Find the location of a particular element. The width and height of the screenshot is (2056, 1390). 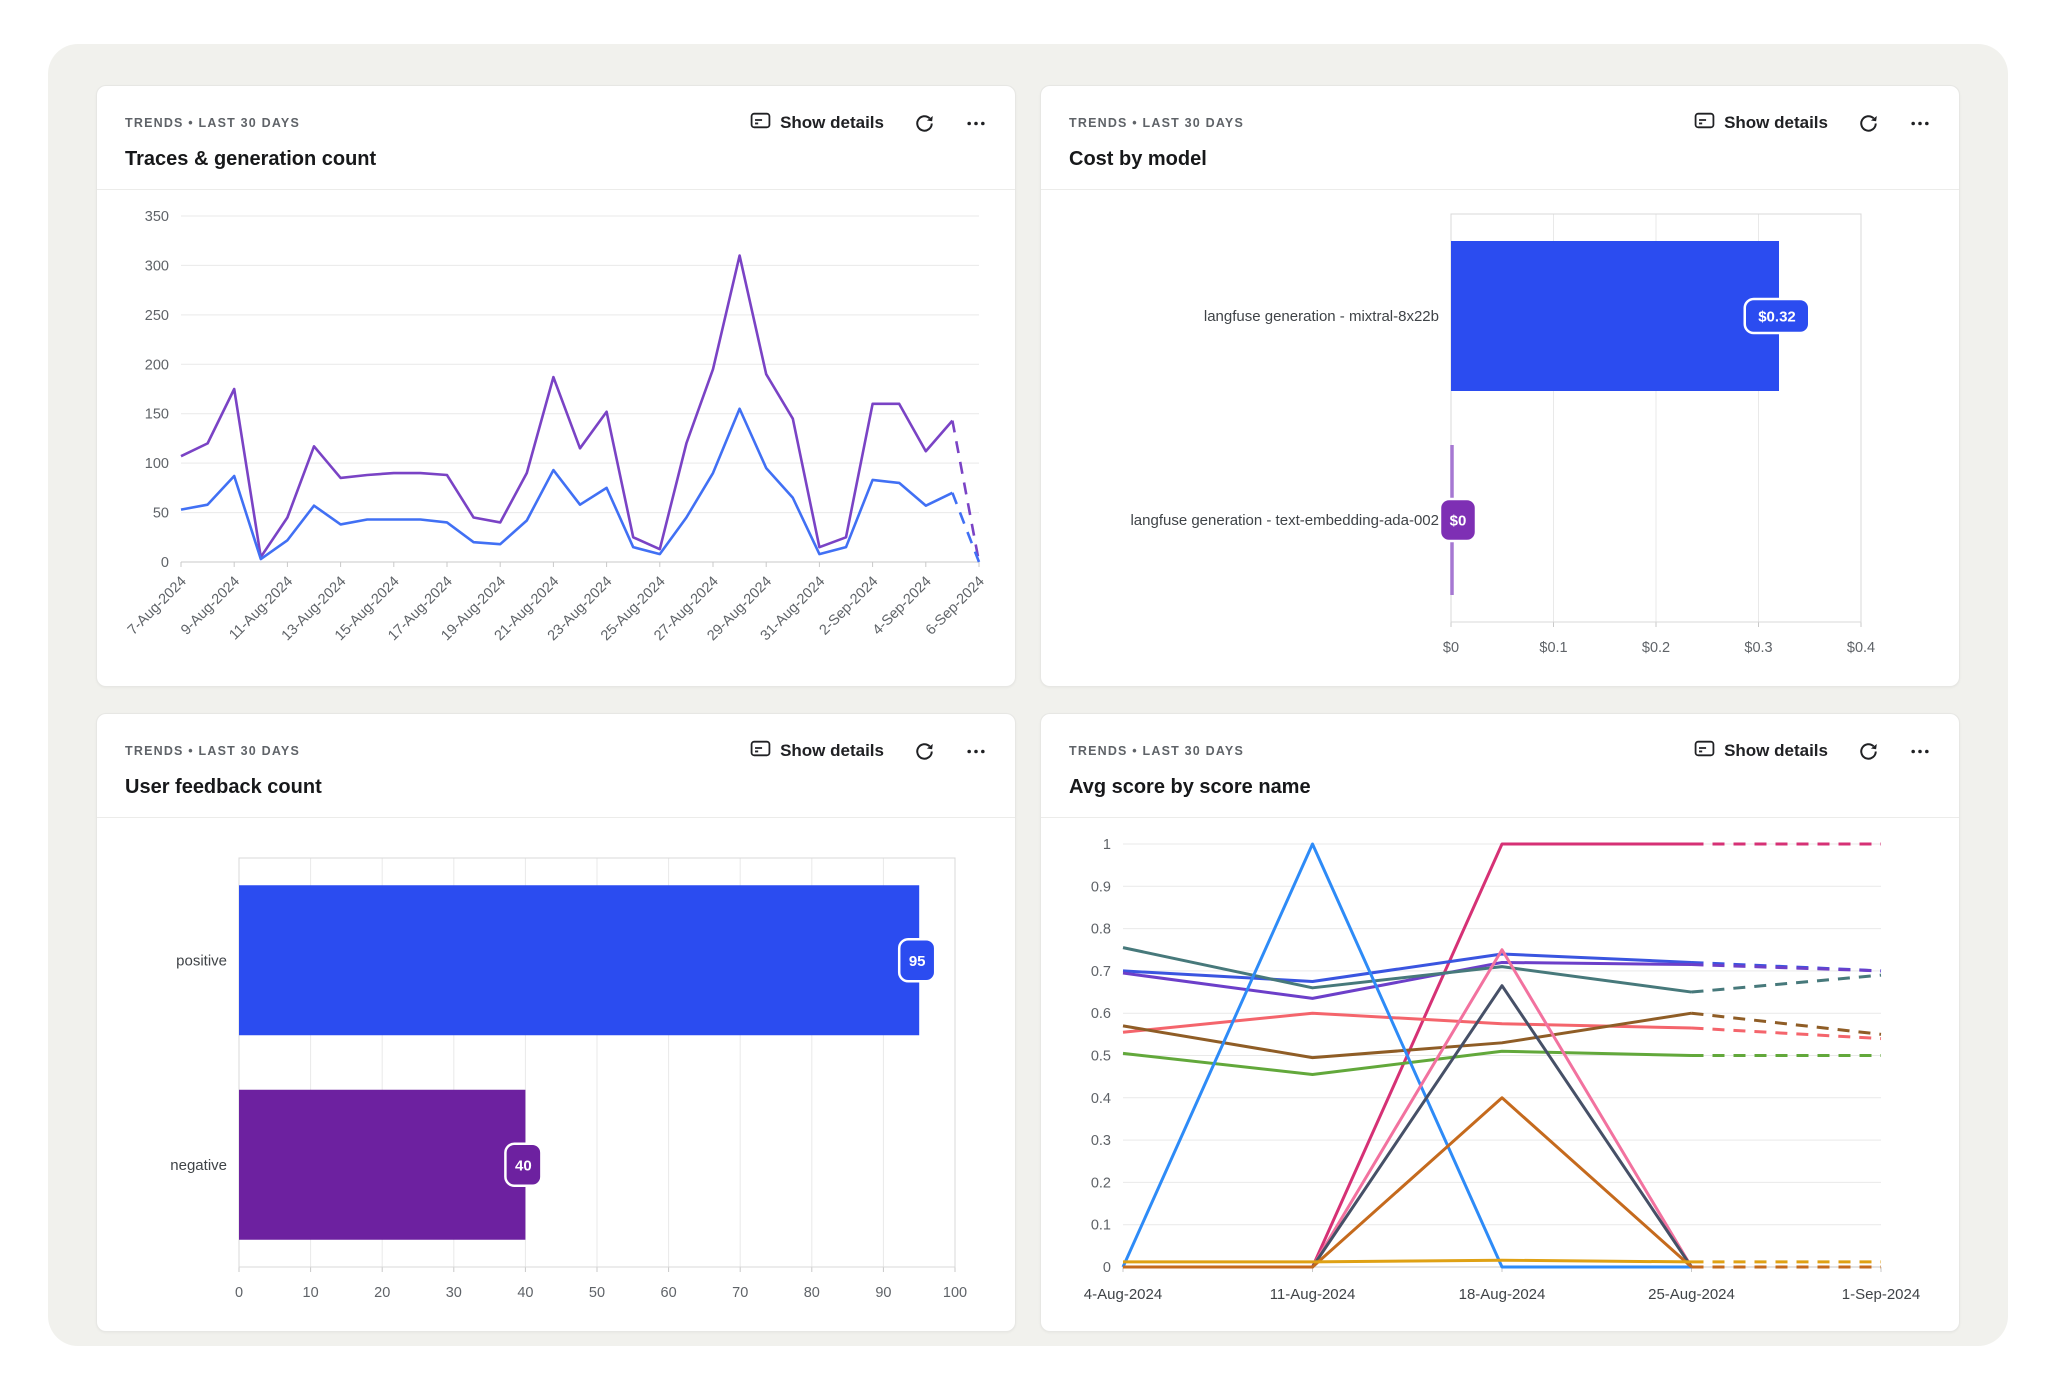

svg-text: 350 is located at coordinates (157, 217).